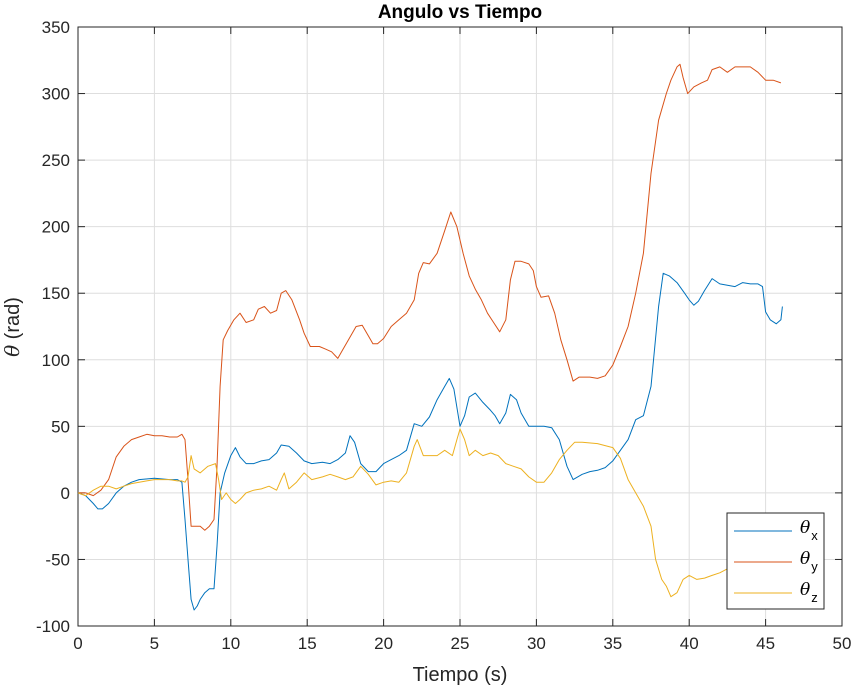 The width and height of the screenshot is (855, 688). Describe the element at coordinates (12, 351) in the screenshot. I see `y-axis-label-symbol: θ` at that location.